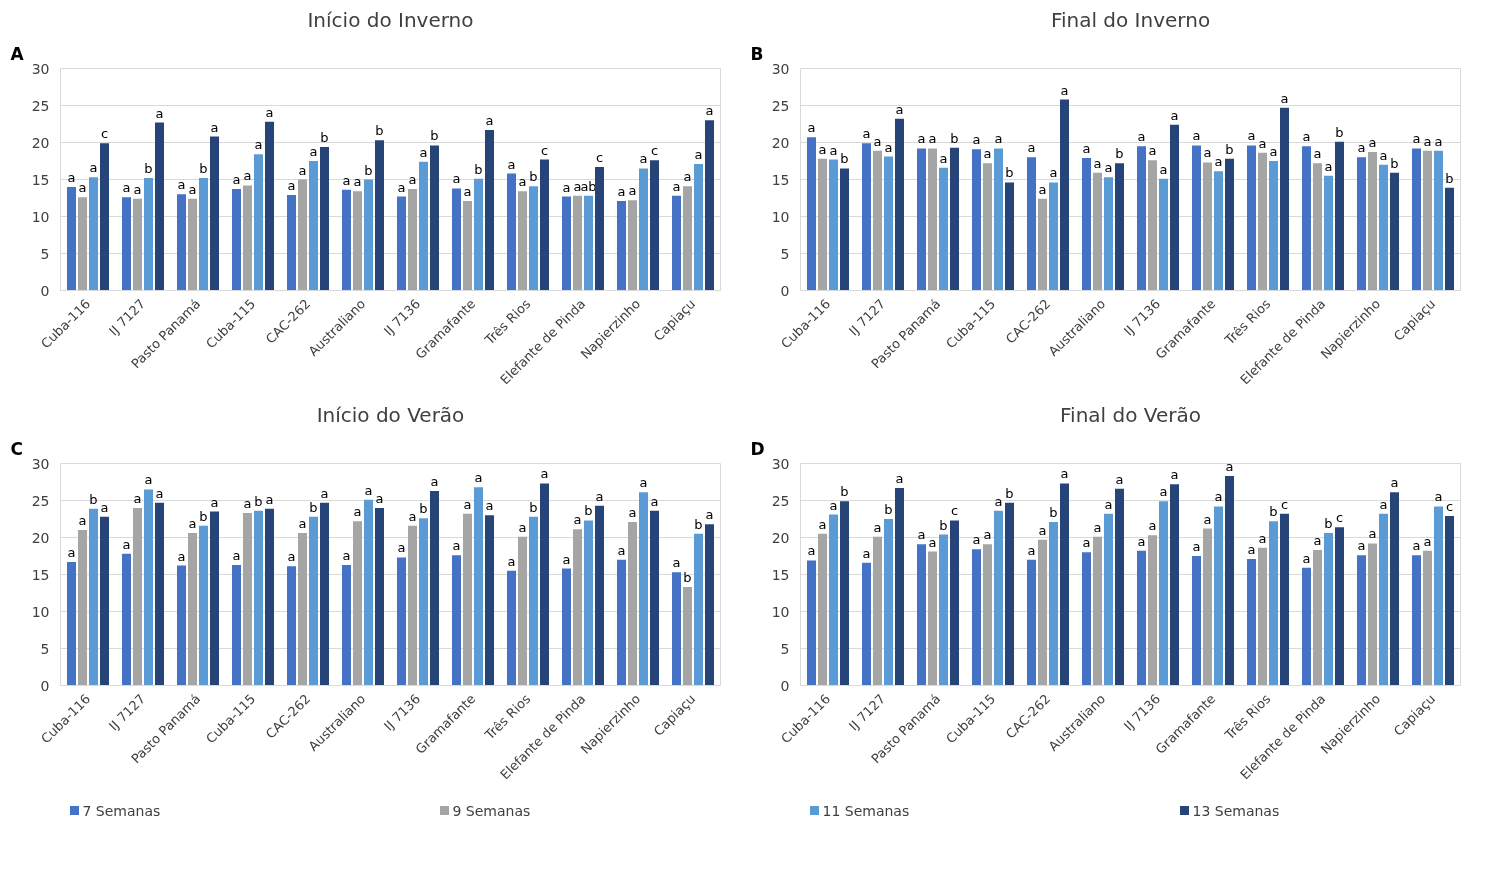 The image size is (1502, 873). I want to click on text: C, so click(16, 448).